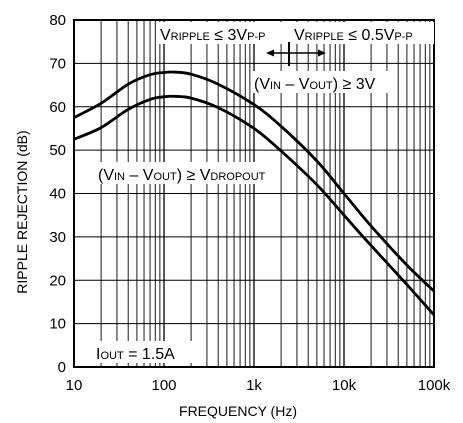 The height and width of the screenshot is (423, 463). I want to click on annotation-arrowhead-right, so click(322, 53).